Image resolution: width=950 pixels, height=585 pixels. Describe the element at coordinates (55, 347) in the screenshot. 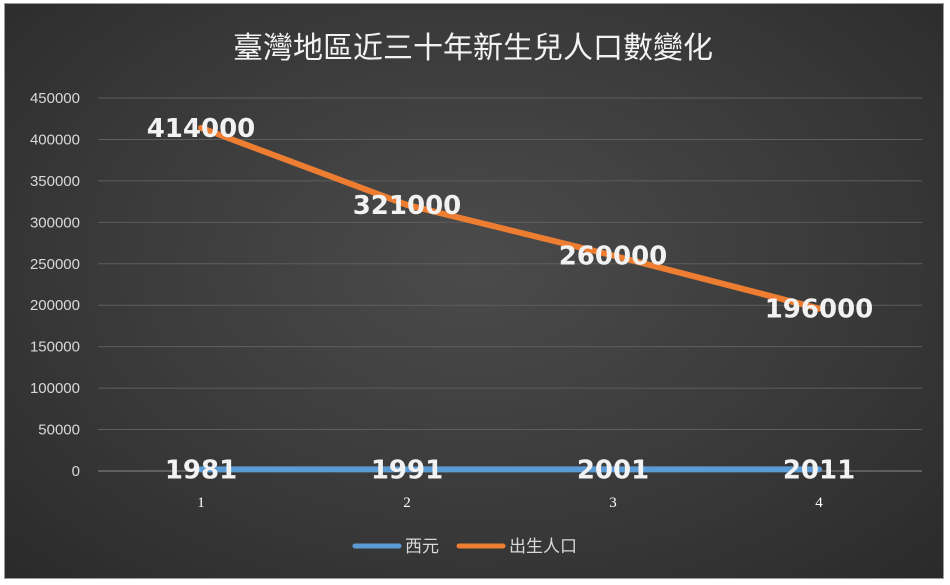

I see `y-tick-label: 150000` at that location.